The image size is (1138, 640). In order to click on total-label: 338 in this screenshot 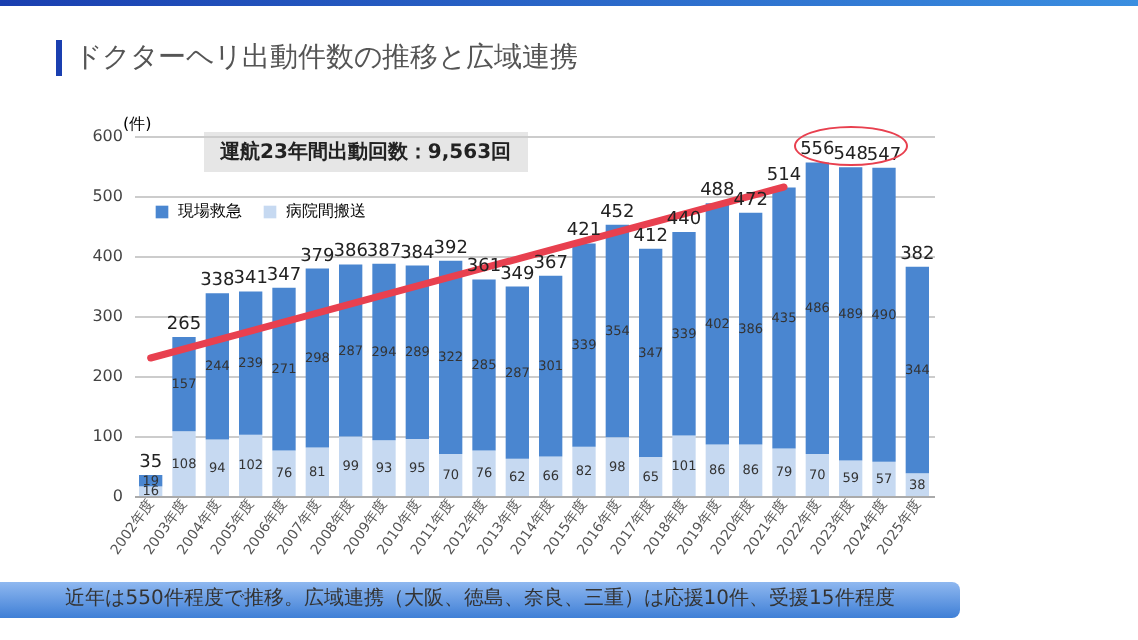, I will do `click(218, 281)`.